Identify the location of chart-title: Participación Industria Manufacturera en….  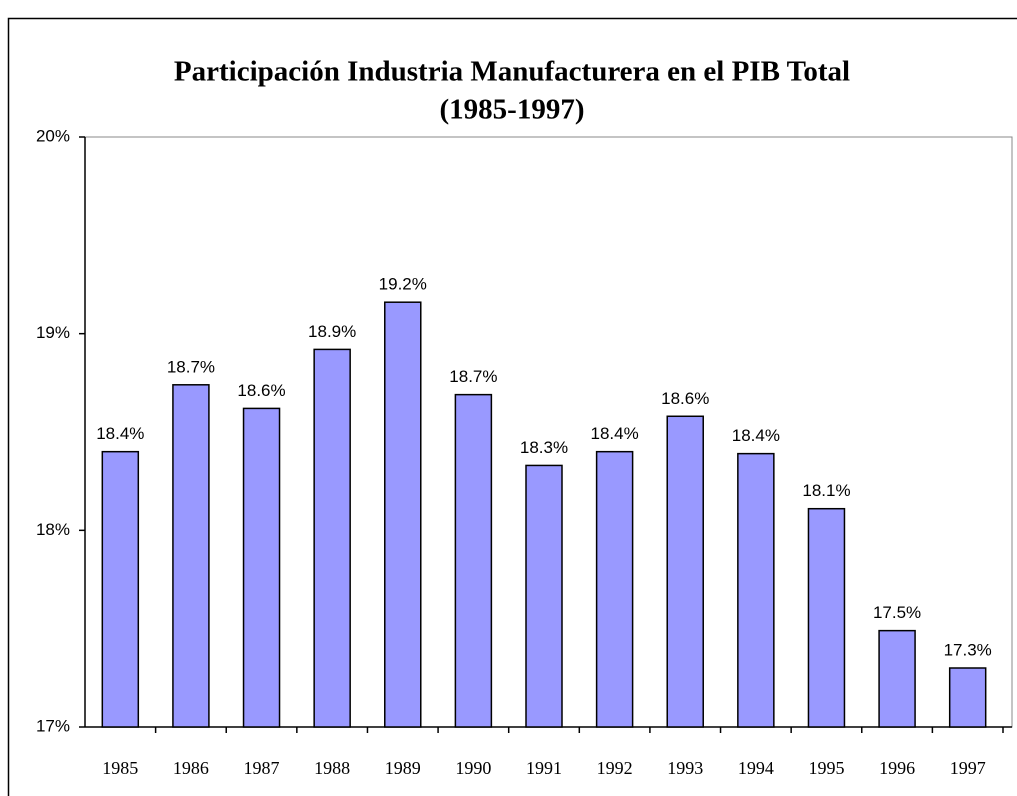
(512, 72).